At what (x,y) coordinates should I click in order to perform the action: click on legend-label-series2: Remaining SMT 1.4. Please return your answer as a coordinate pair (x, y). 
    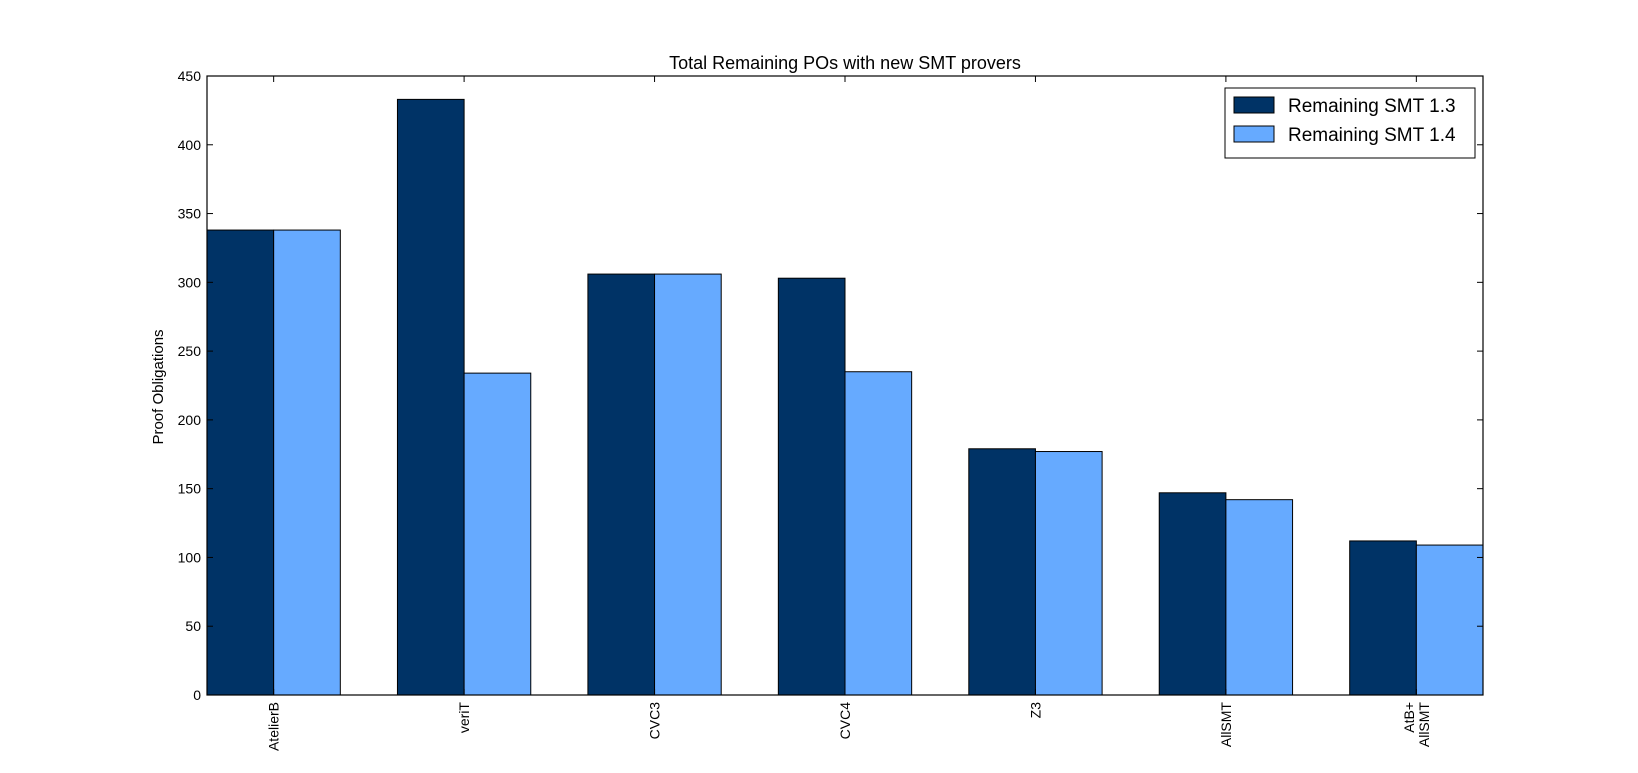
    Looking at the image, I should click on (1372, 135).